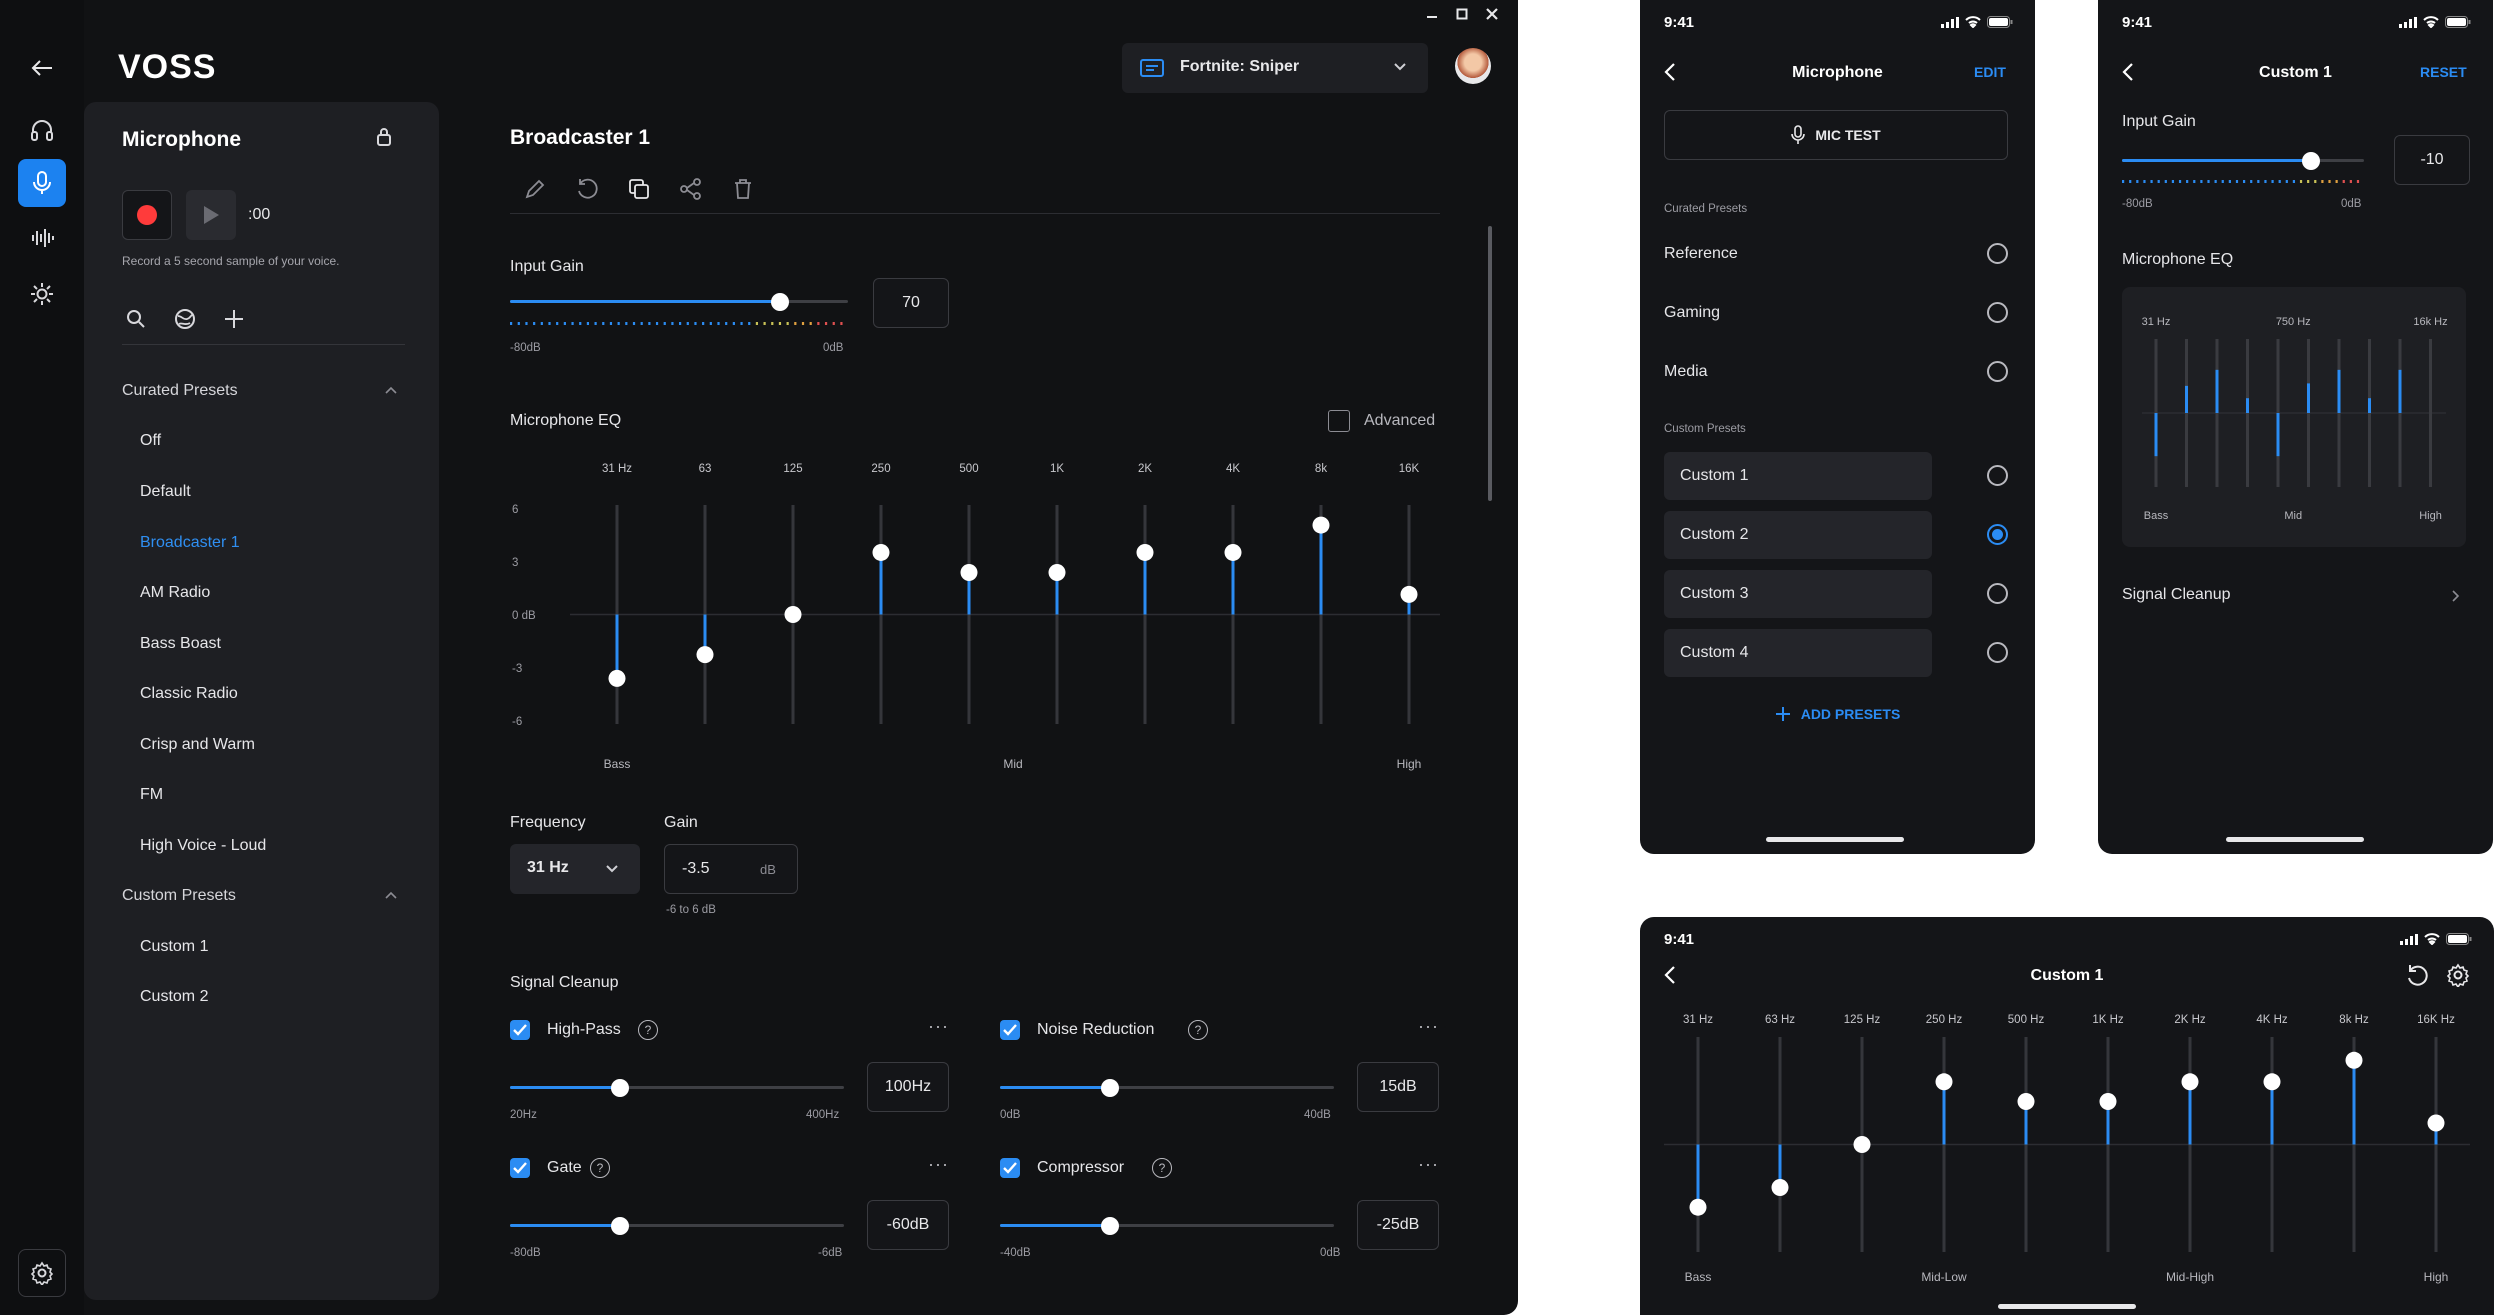  What do you see at coordinates (908, 1087) in the screenshot?
I see `cleanup-value: 100Hz` at bounding box center [908, 1087].